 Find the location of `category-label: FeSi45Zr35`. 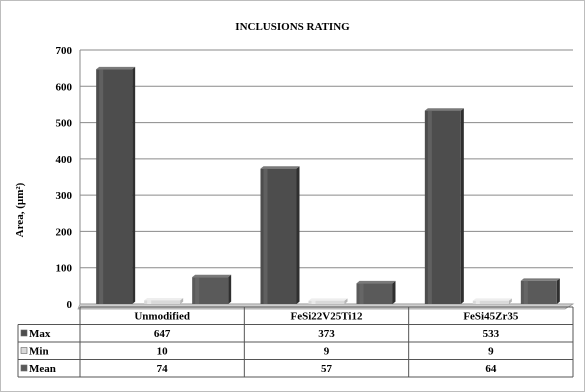

category-label: FeSi45Zr35 is located at coordinates (490, 317).